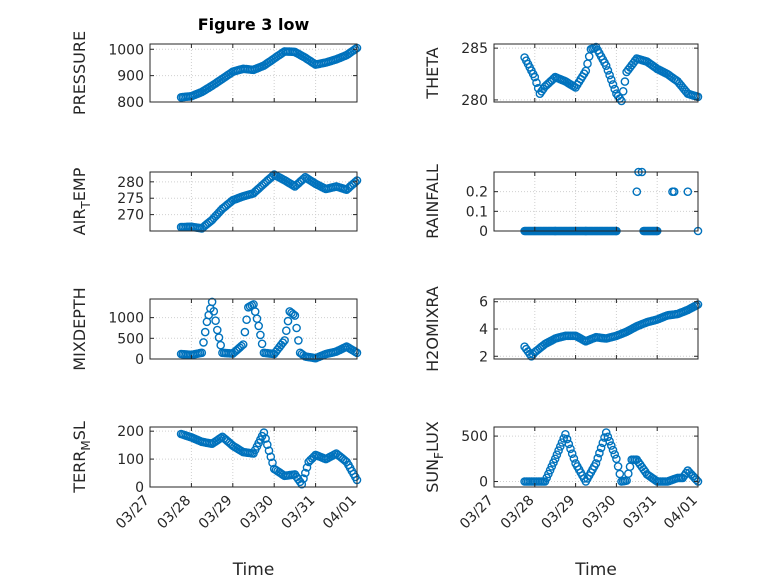  Describe the element at coordinates (599, 513) in the screenshot. I see `x-tick-label: 03/30` at that location.